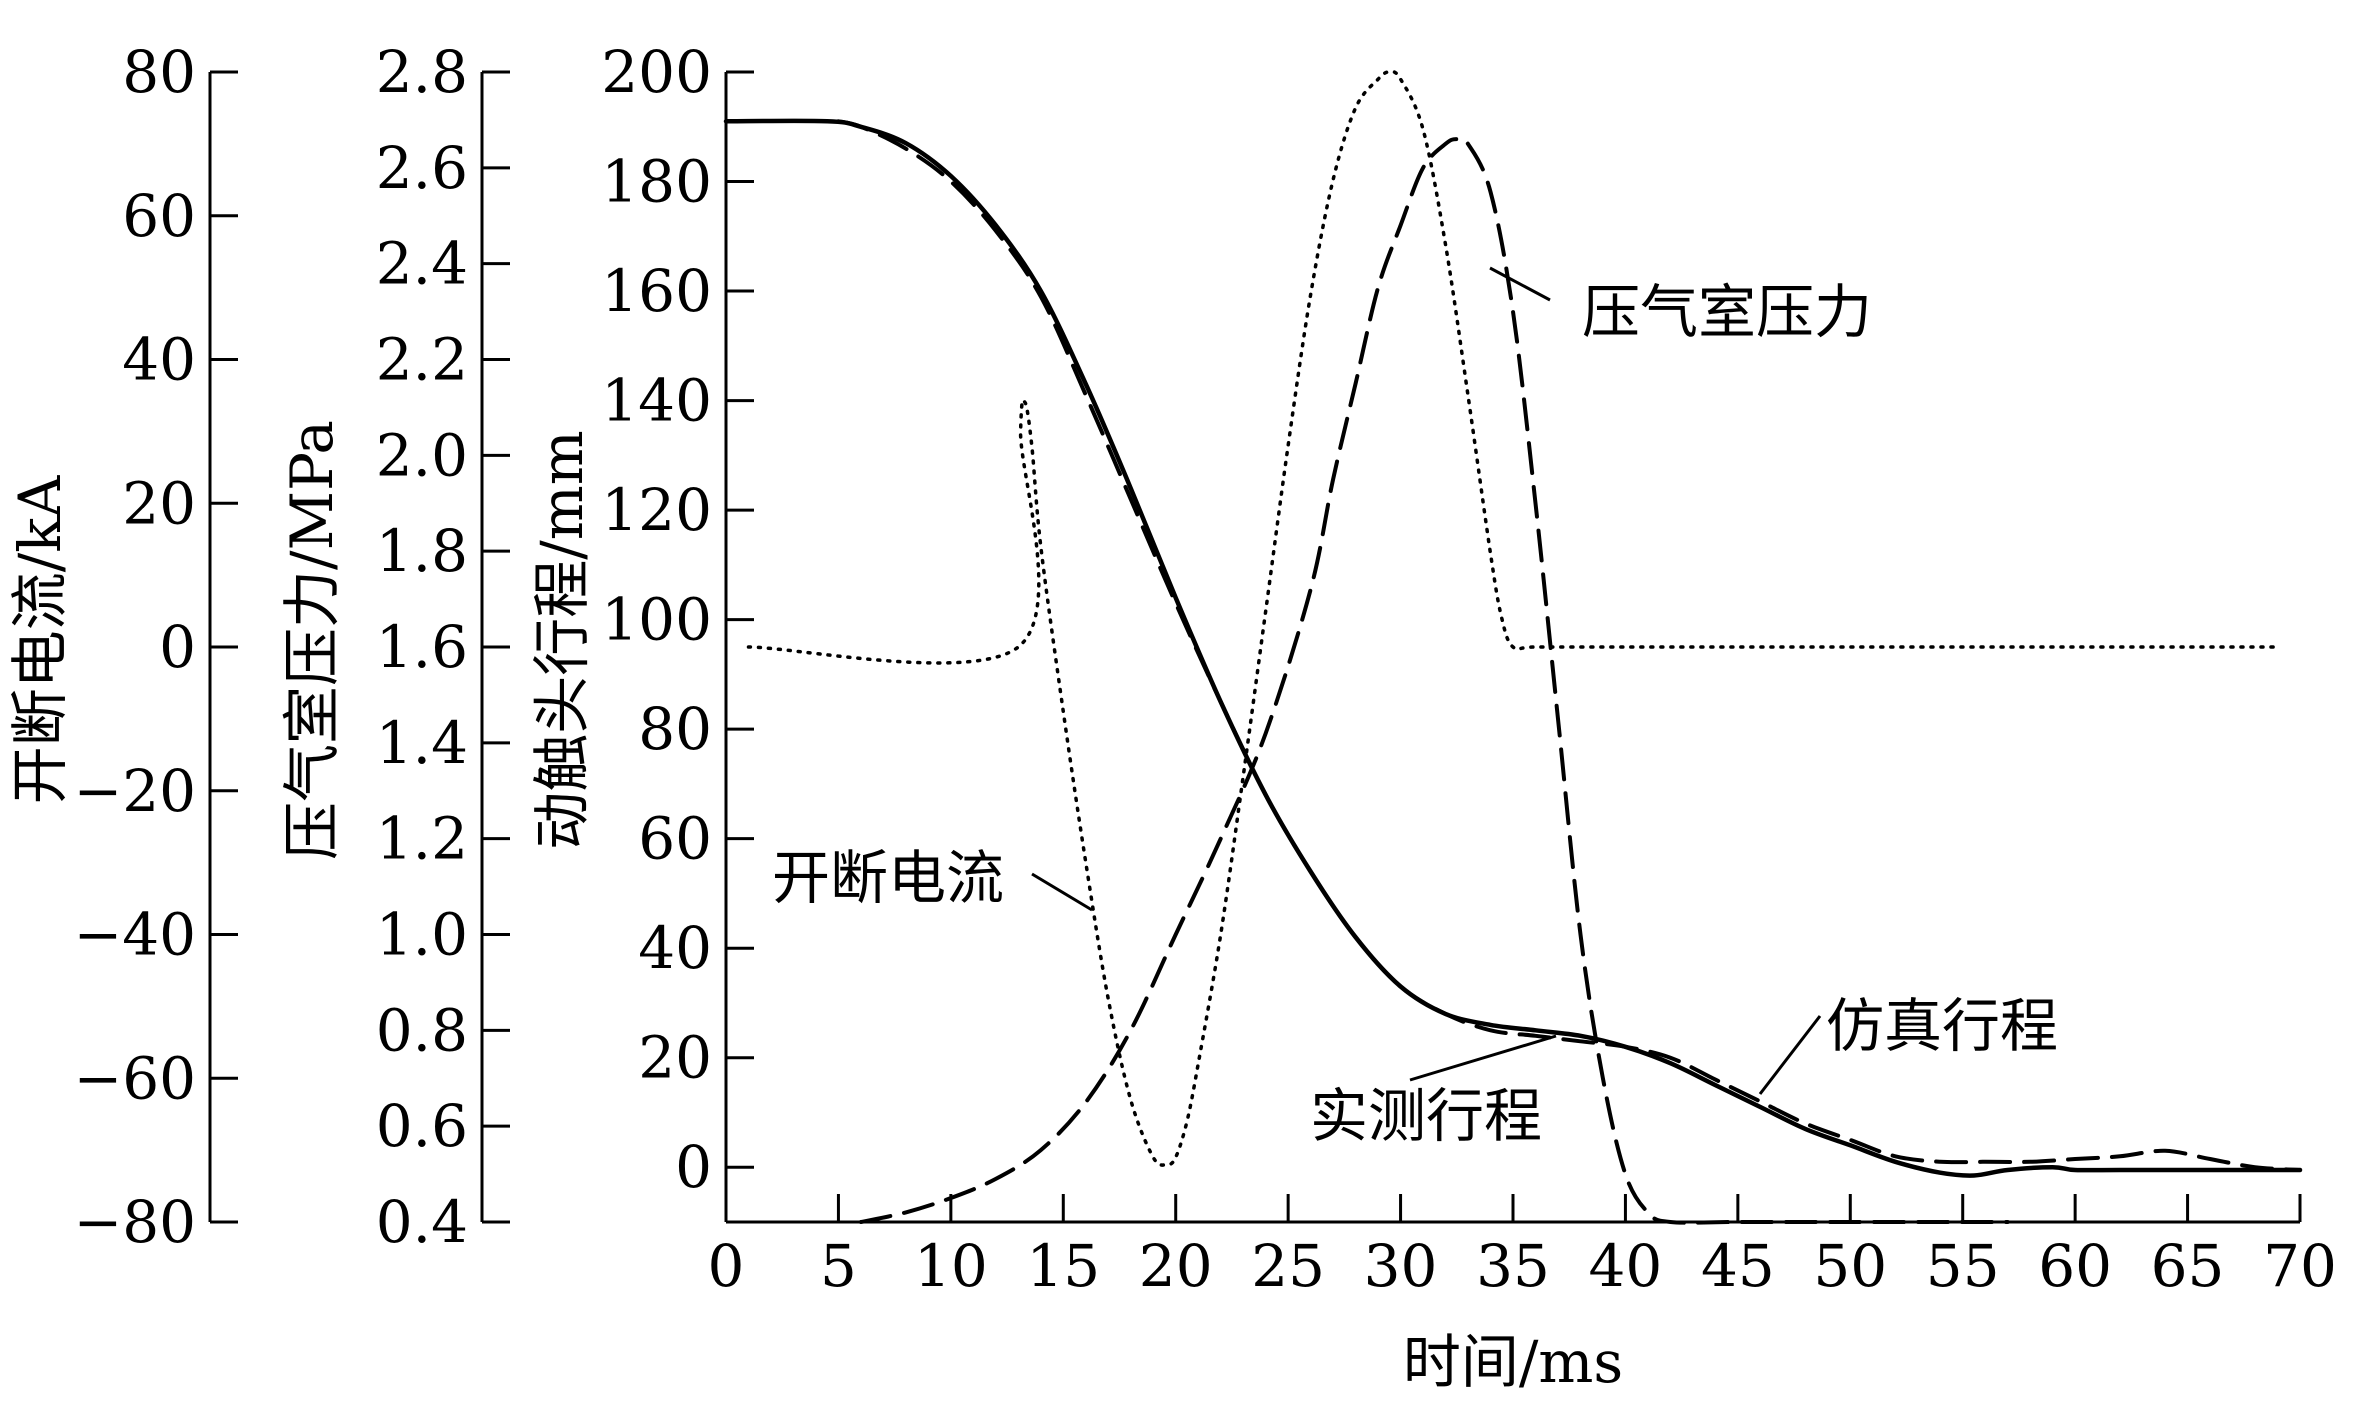  Describe the element at coordinates (1513, 1362) in the screenshot. I see `x-axis-title: 时间/ms` at that location.